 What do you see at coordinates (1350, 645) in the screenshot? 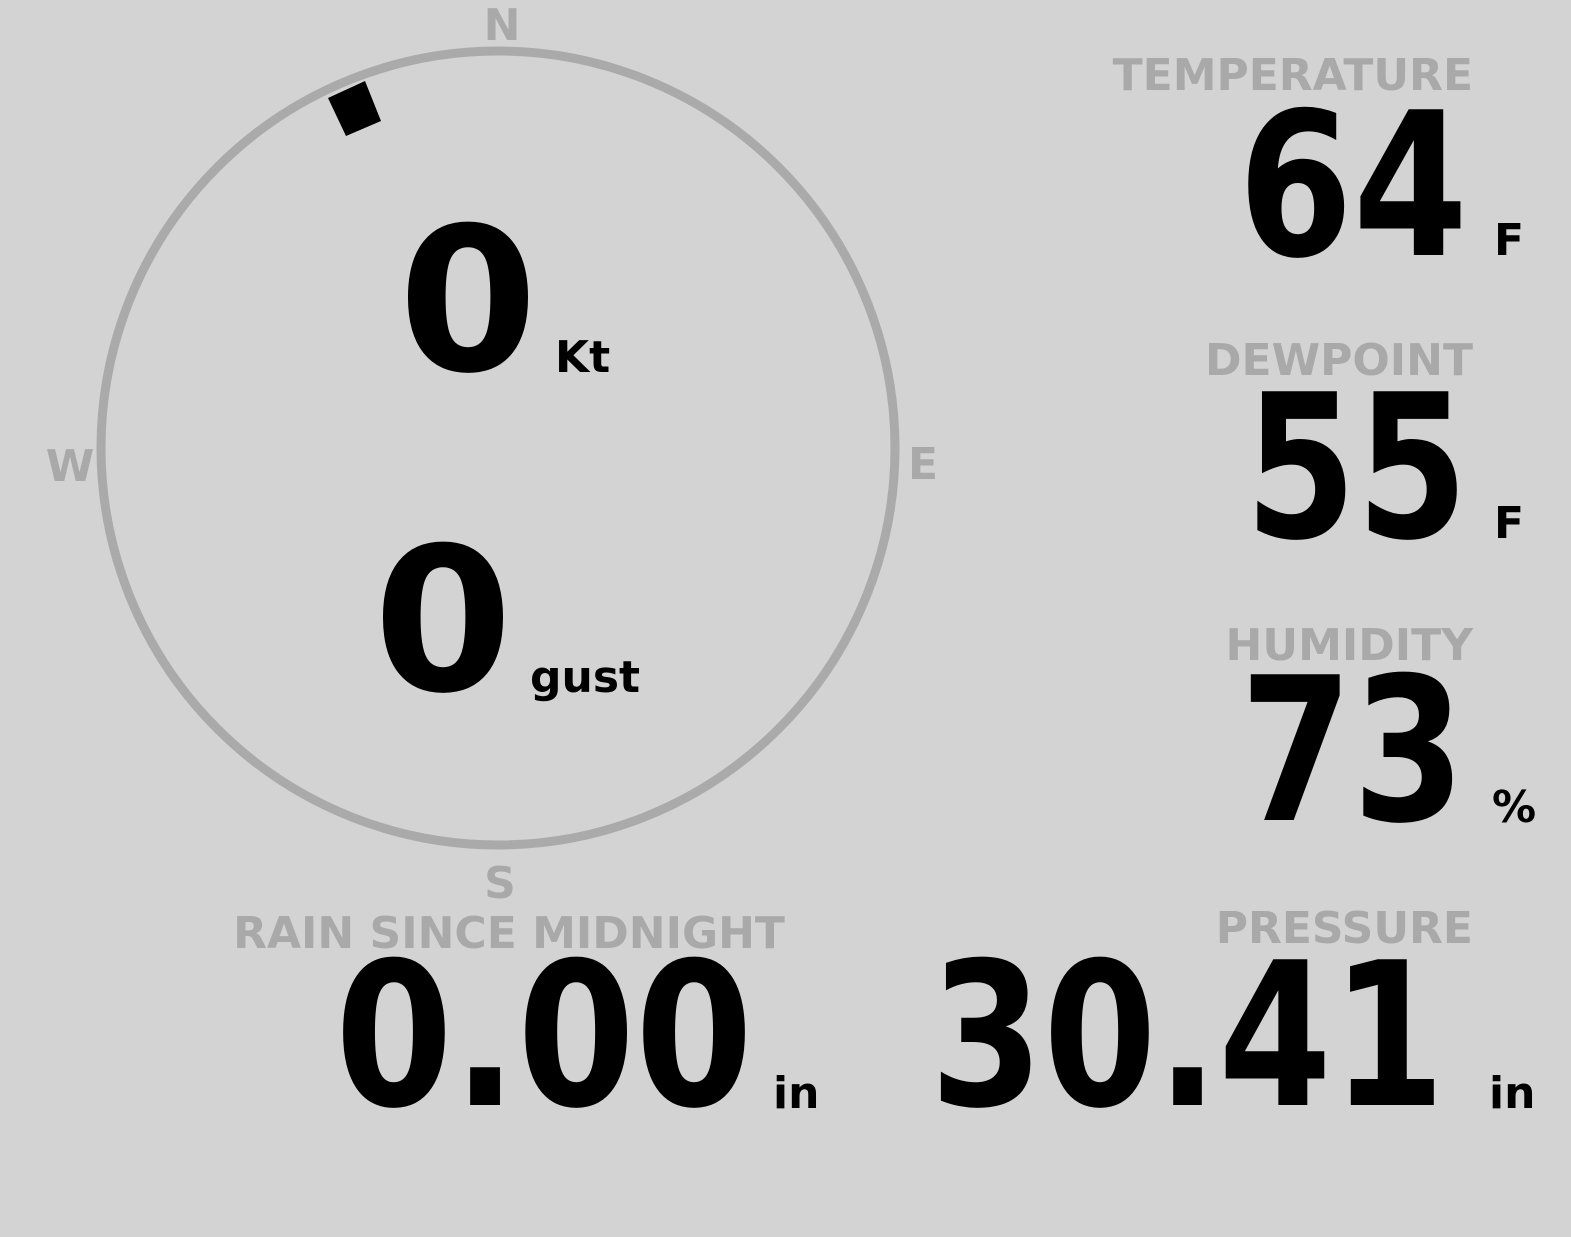
I see `humidity-label: HUMIDITY` at bounding box center [1350, 645].